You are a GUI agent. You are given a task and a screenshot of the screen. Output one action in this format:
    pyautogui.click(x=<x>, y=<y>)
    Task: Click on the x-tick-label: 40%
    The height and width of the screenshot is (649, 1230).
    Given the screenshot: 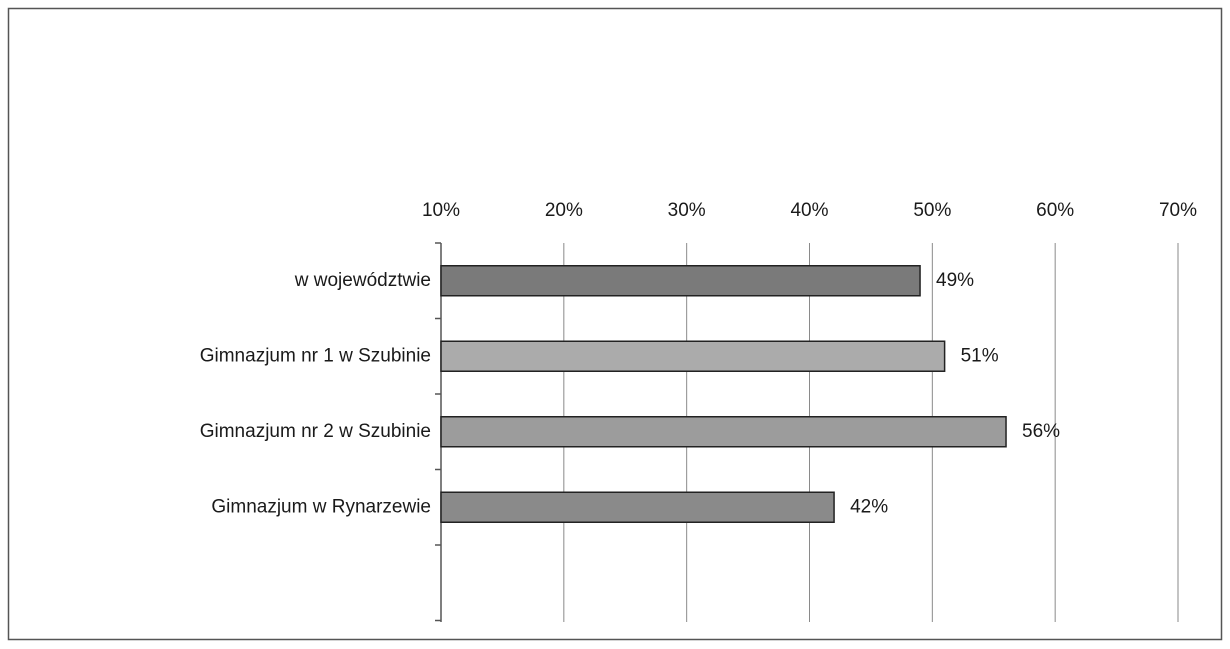 What is the action you would take?
    pyautogui.click(x=809, y=210)
    